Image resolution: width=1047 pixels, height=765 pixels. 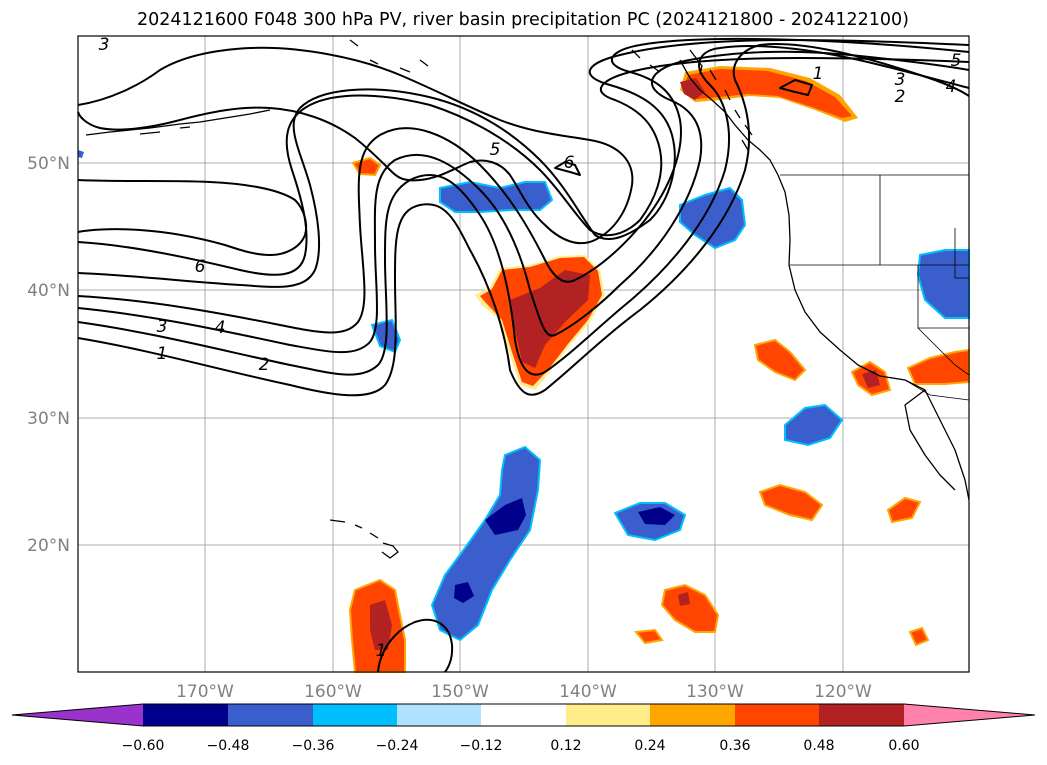 I want to click on colorbar-tick-label: −0.60, so click(x=143, y=746).